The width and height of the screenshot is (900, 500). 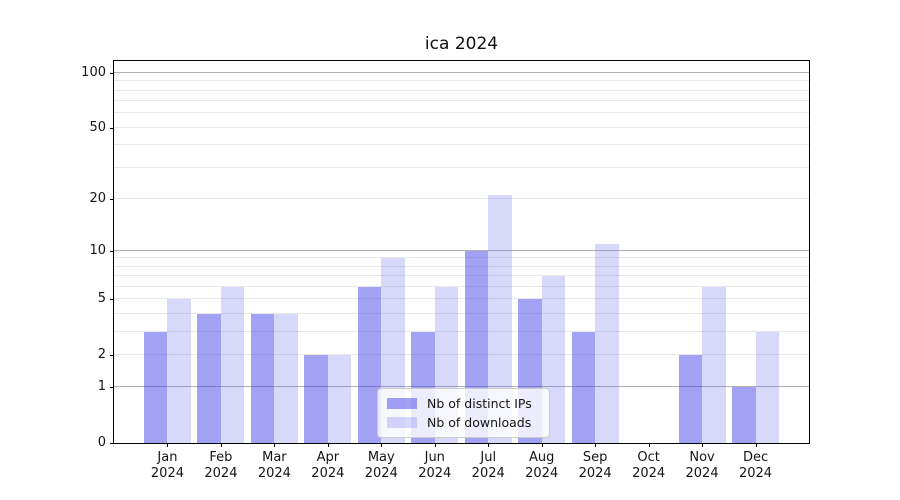 I want to click on x-tick-mar, so click(x=275, y=445).